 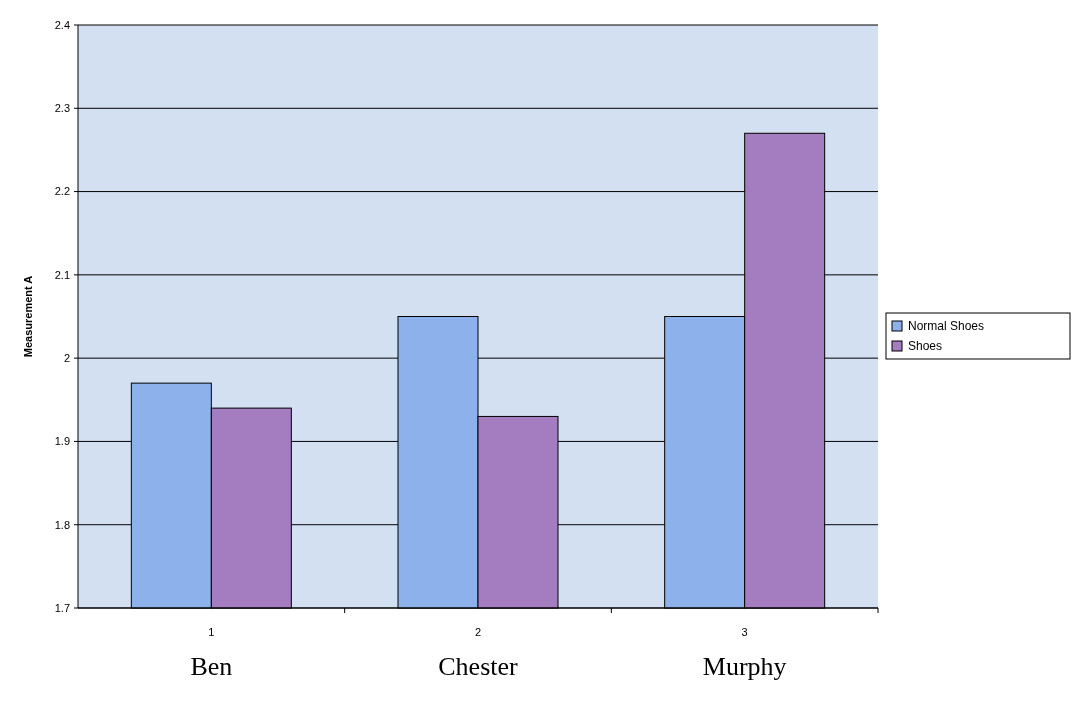 I want to click on y-tick-label: 1.8, so click(x=62, y=524).